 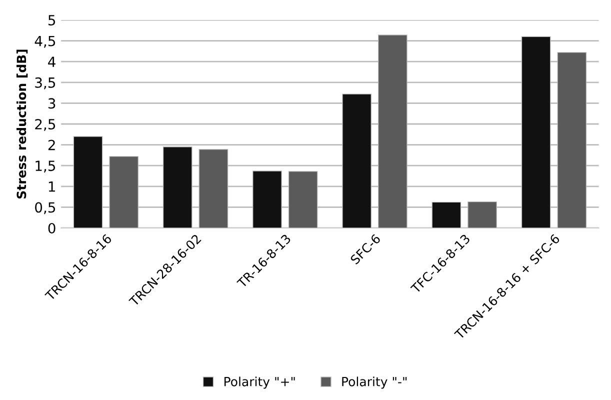 What do you see at coordinates (51, 187) in the screenshot?
I see `y-tick-label: 1` at bounding box center [51, 187].